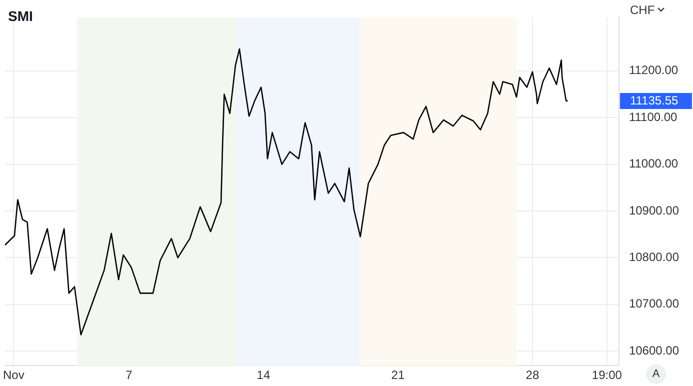 This screenshot has width=693, height=386. What do you see at coordinates (653, 117) in the screenshot?
I see `y-tick-label: 11100.00` at bounding box center [653, 117].